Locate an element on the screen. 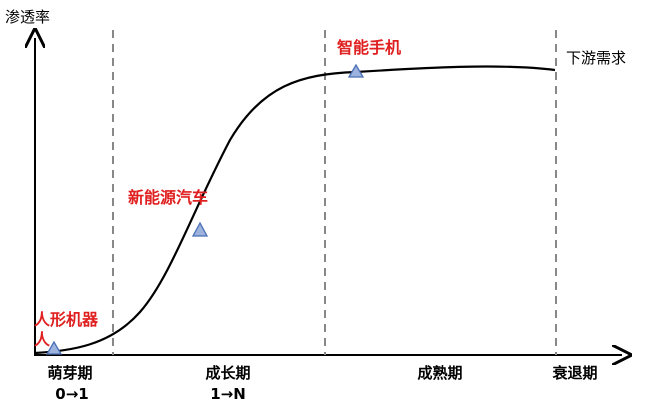 This screenshot has width=660, height=407. point-label: 新能源汽车 is located at coordinates (168, 197).